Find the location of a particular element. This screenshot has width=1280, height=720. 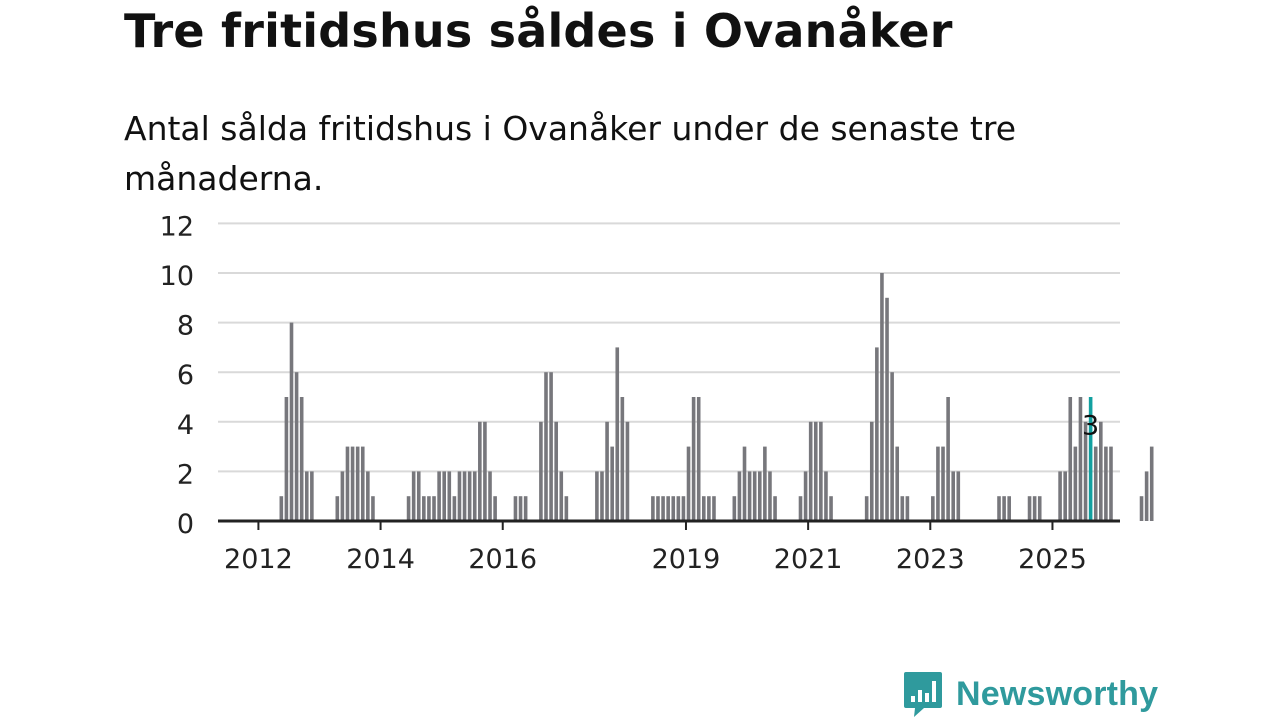

y-axis-ticks: 0 2 4 6 8 10 12 is located at coordinates (177, 375).